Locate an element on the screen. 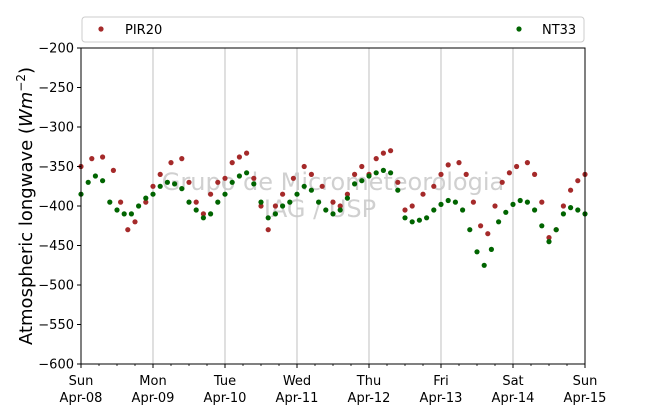 This screenshot has height=409, width=650. y-tick-label: −450 is located at coordinates (56, 246).